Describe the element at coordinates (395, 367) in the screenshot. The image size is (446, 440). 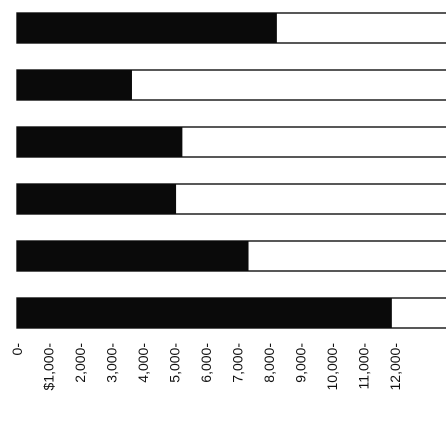
I see `x-tick-label: 12,000-` at that location.